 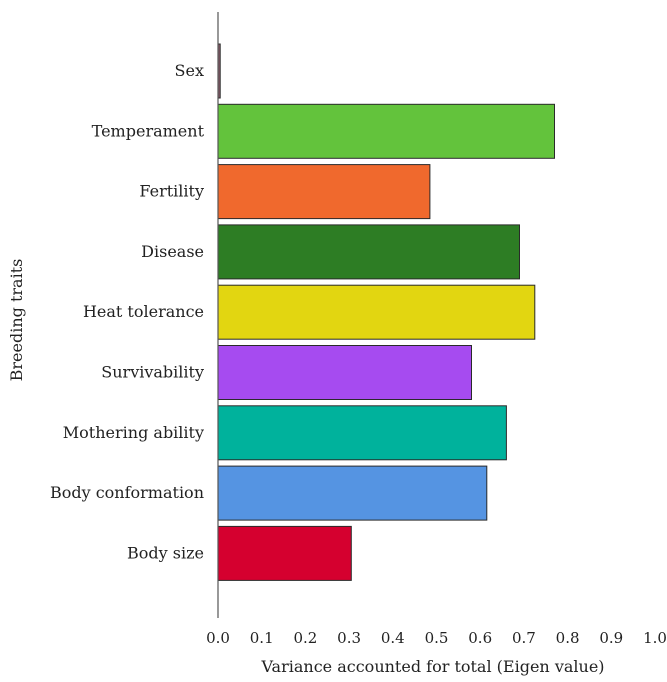 I want to click on x-tick-label: 0.1, so click(x=262, y=638).